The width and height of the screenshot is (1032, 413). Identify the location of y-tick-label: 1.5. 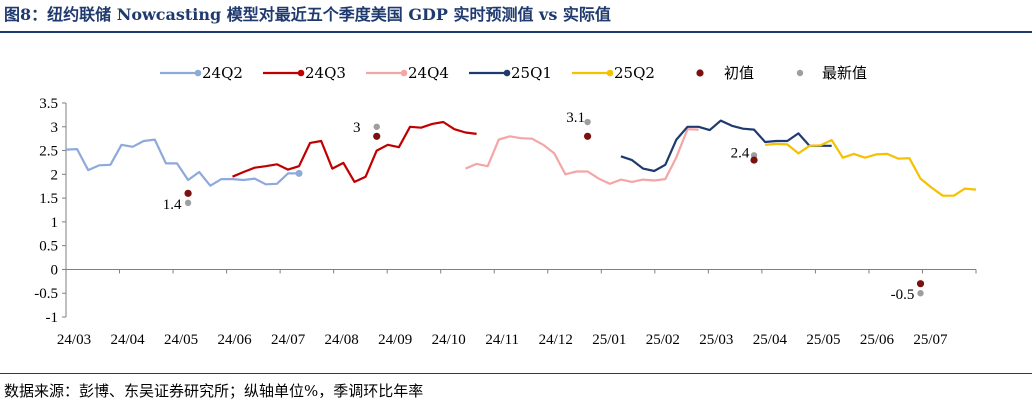
(48, 199).